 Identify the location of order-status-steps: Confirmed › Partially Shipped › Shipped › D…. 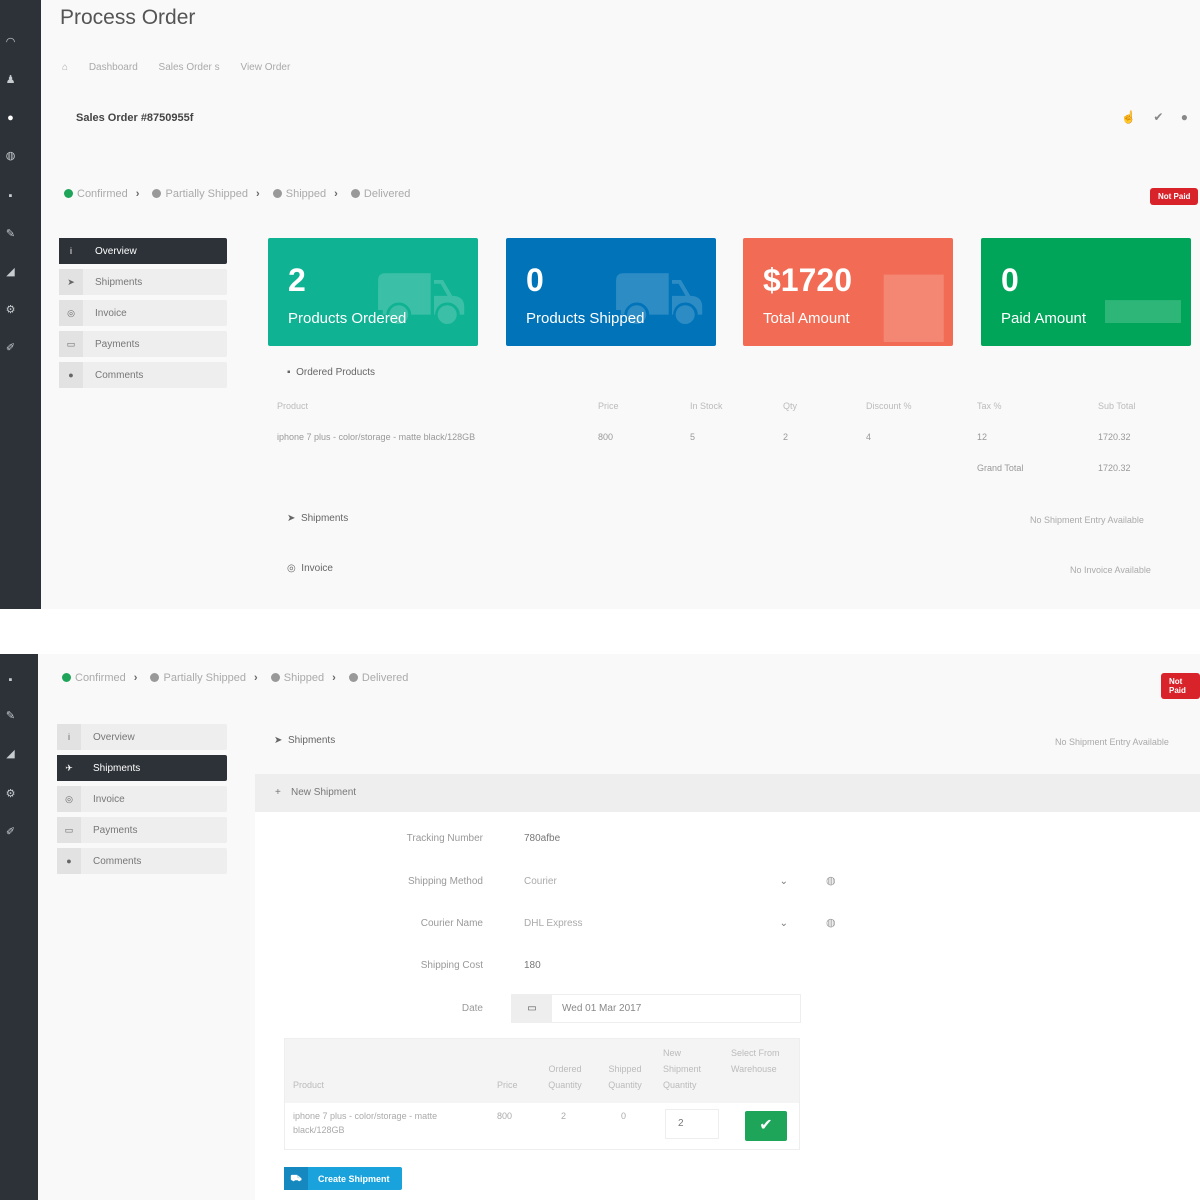
(241, 194).